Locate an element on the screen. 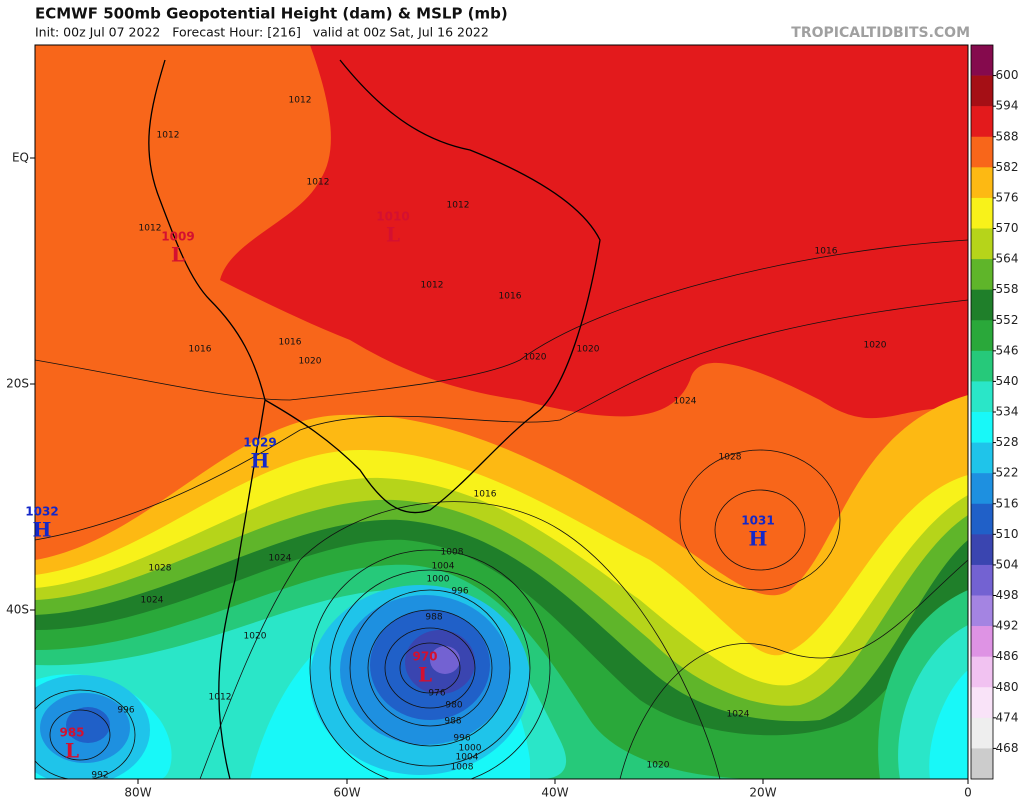  source: TROPICALTIDBITS.COM is located at coordinates (880, 33).